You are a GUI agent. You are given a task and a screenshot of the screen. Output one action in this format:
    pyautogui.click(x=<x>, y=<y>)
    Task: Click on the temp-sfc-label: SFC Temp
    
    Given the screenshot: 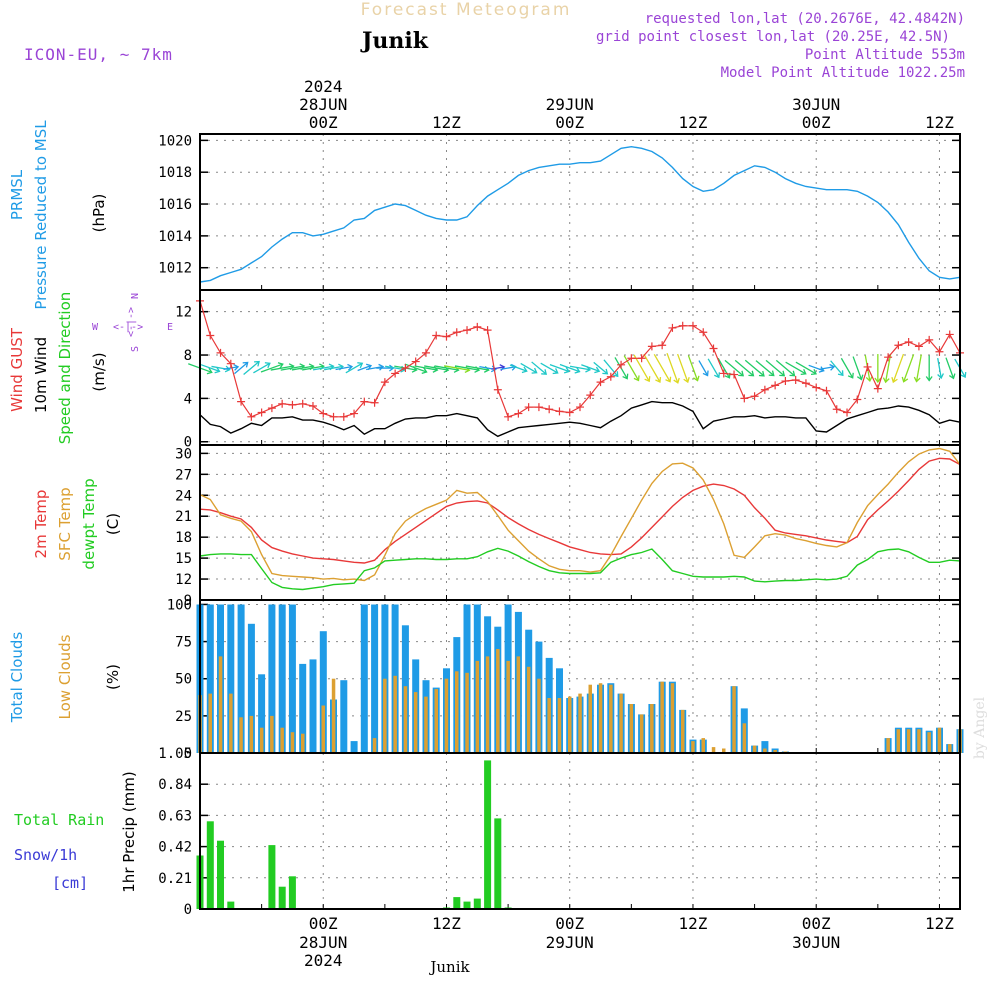 What is the action you would take?
    pyautogui.click(x=65, y=523)
    